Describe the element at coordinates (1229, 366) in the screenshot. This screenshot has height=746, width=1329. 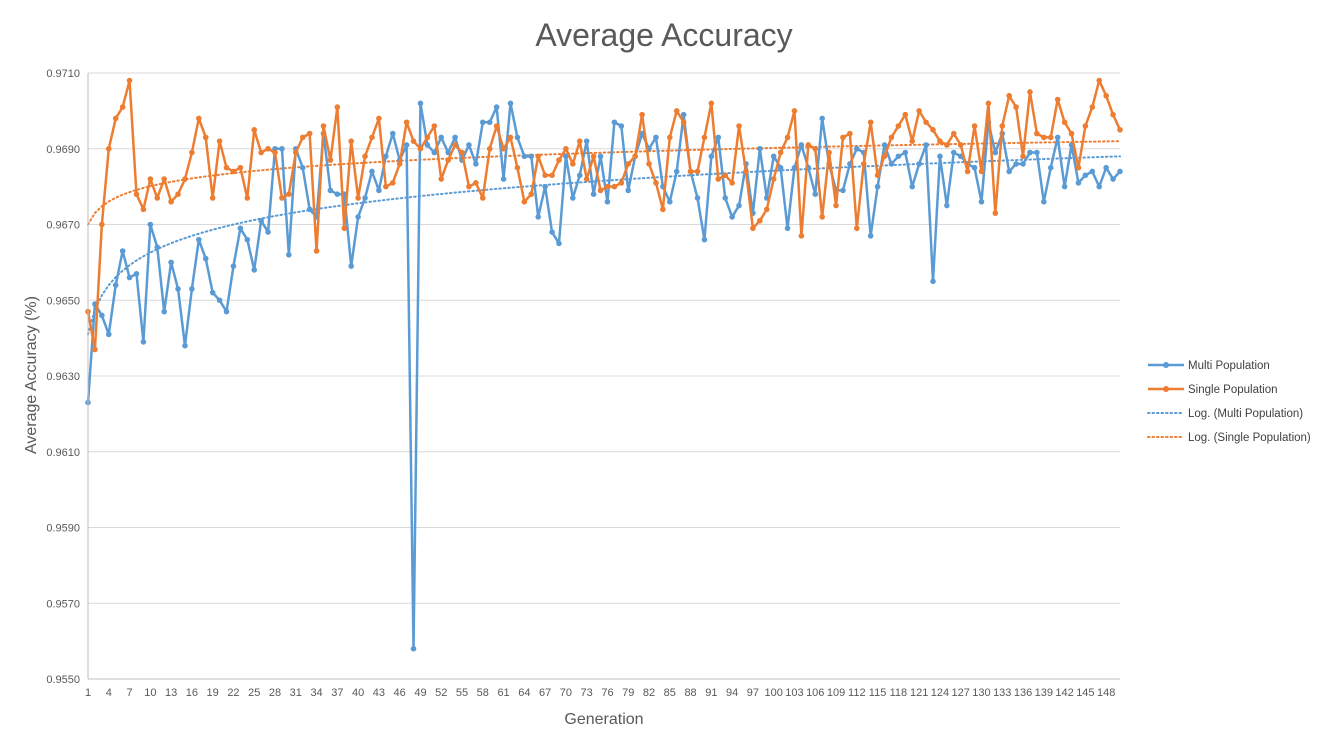
I see `legend-label-multi: Multi Population` at that location.